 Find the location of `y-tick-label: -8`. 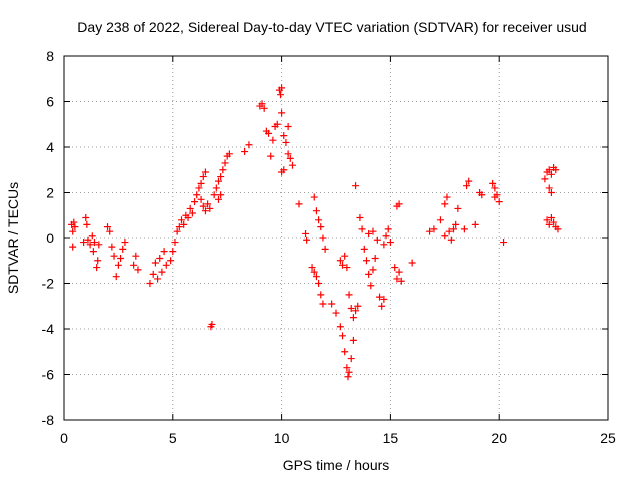

y-tick-label: -8 is located at coordinates (48, 420).